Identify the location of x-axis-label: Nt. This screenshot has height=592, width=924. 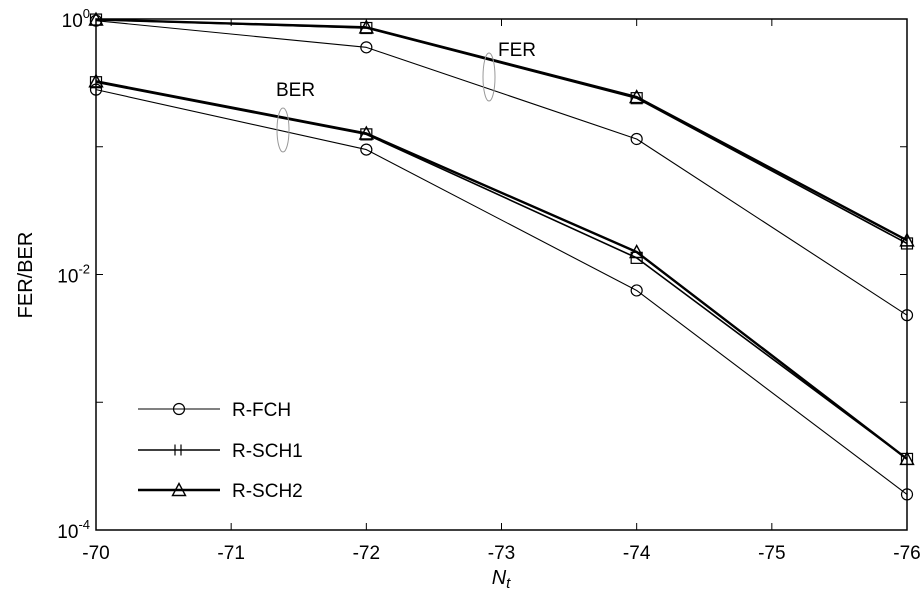
(501, 579).